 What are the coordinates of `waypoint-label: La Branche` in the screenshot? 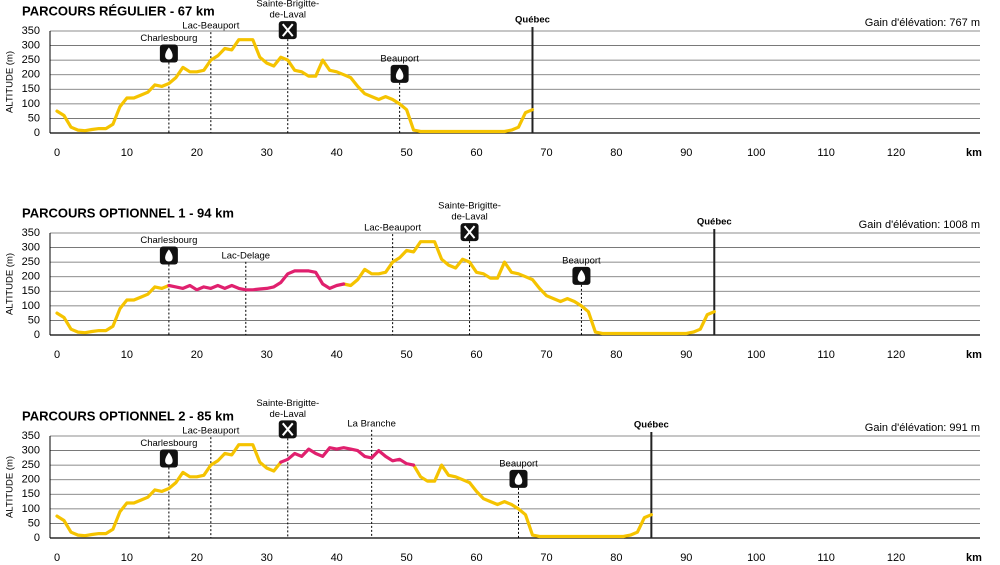 It's located at (371, 423).